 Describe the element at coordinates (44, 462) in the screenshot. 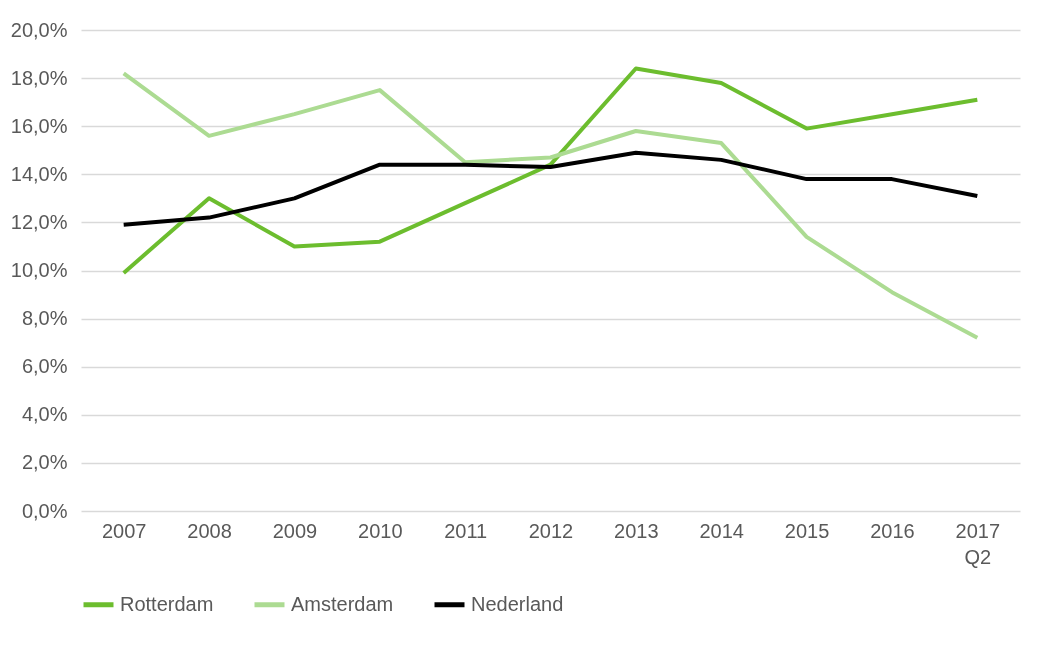

I see `y-tick-label: 2,0%` at that location.